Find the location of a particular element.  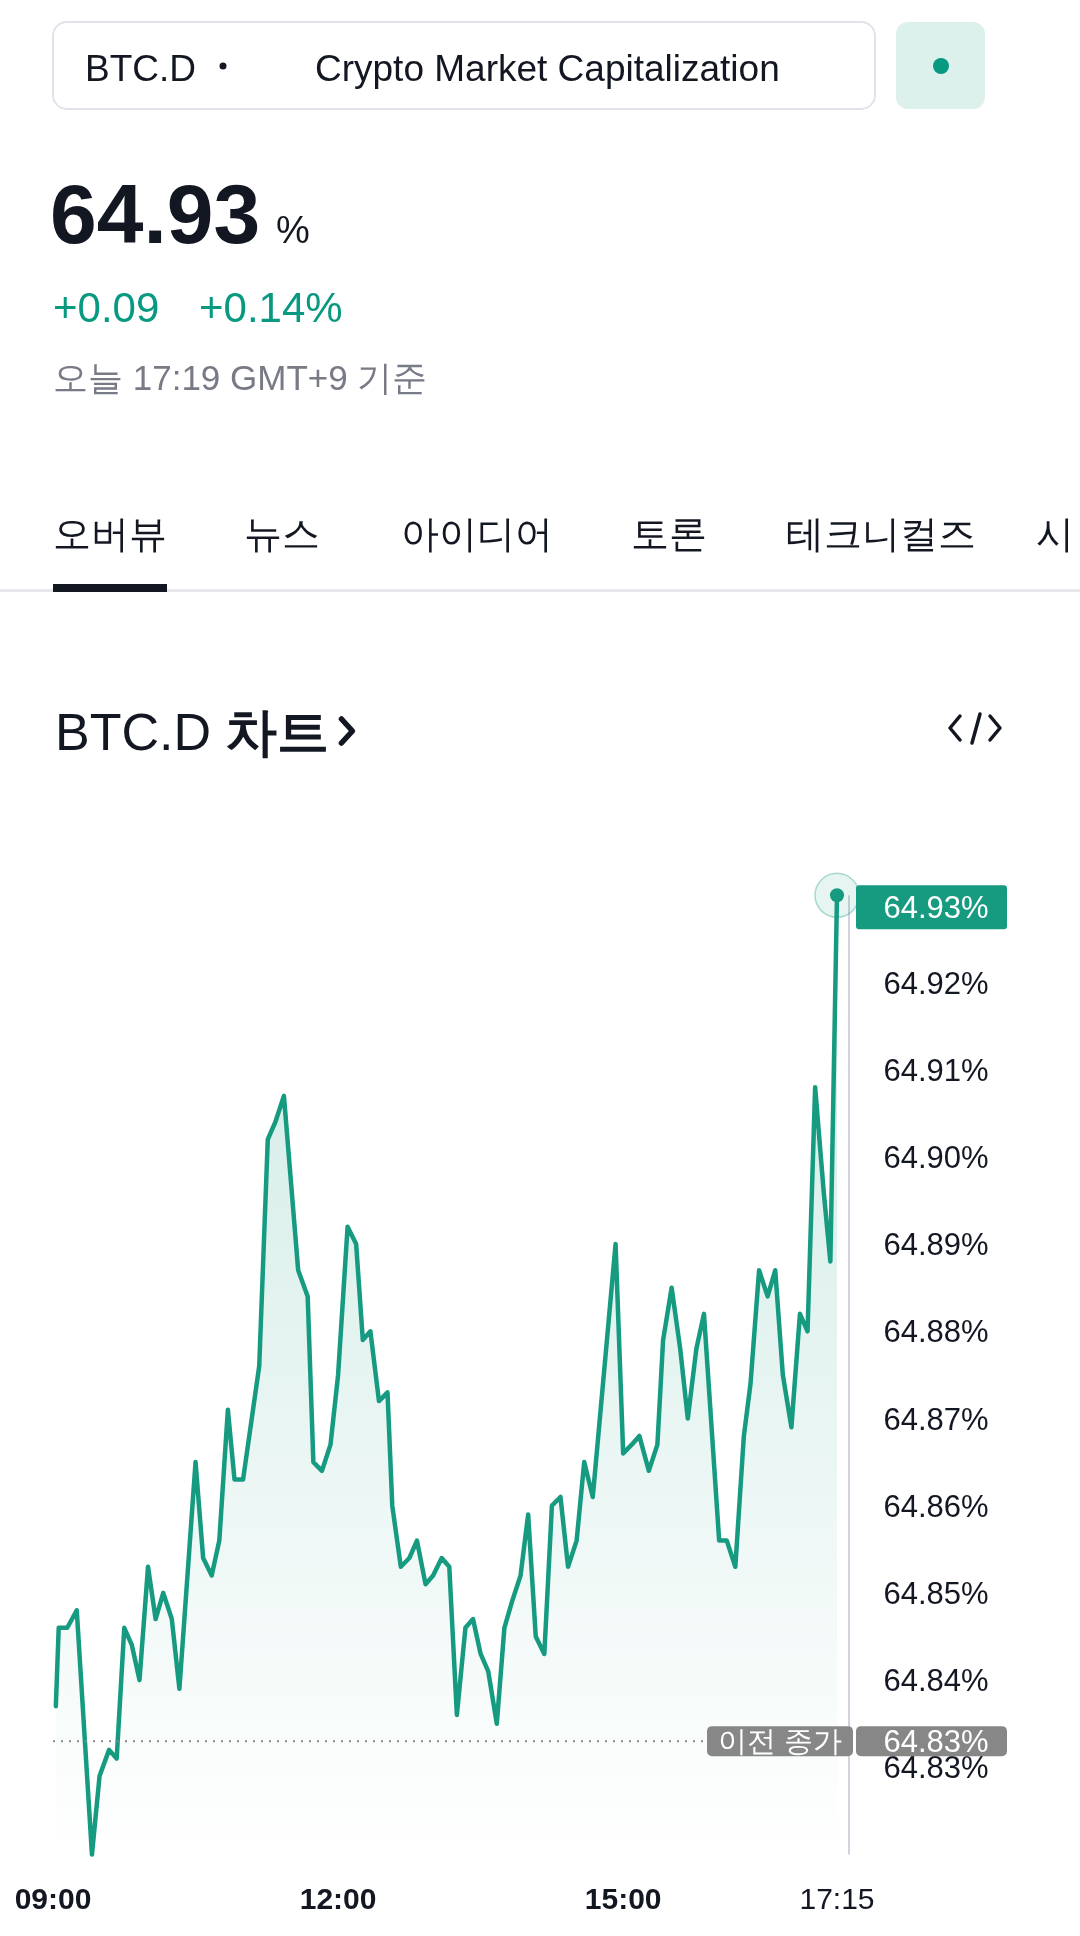

text: 아이디어 is located at coordinates (477, 534).